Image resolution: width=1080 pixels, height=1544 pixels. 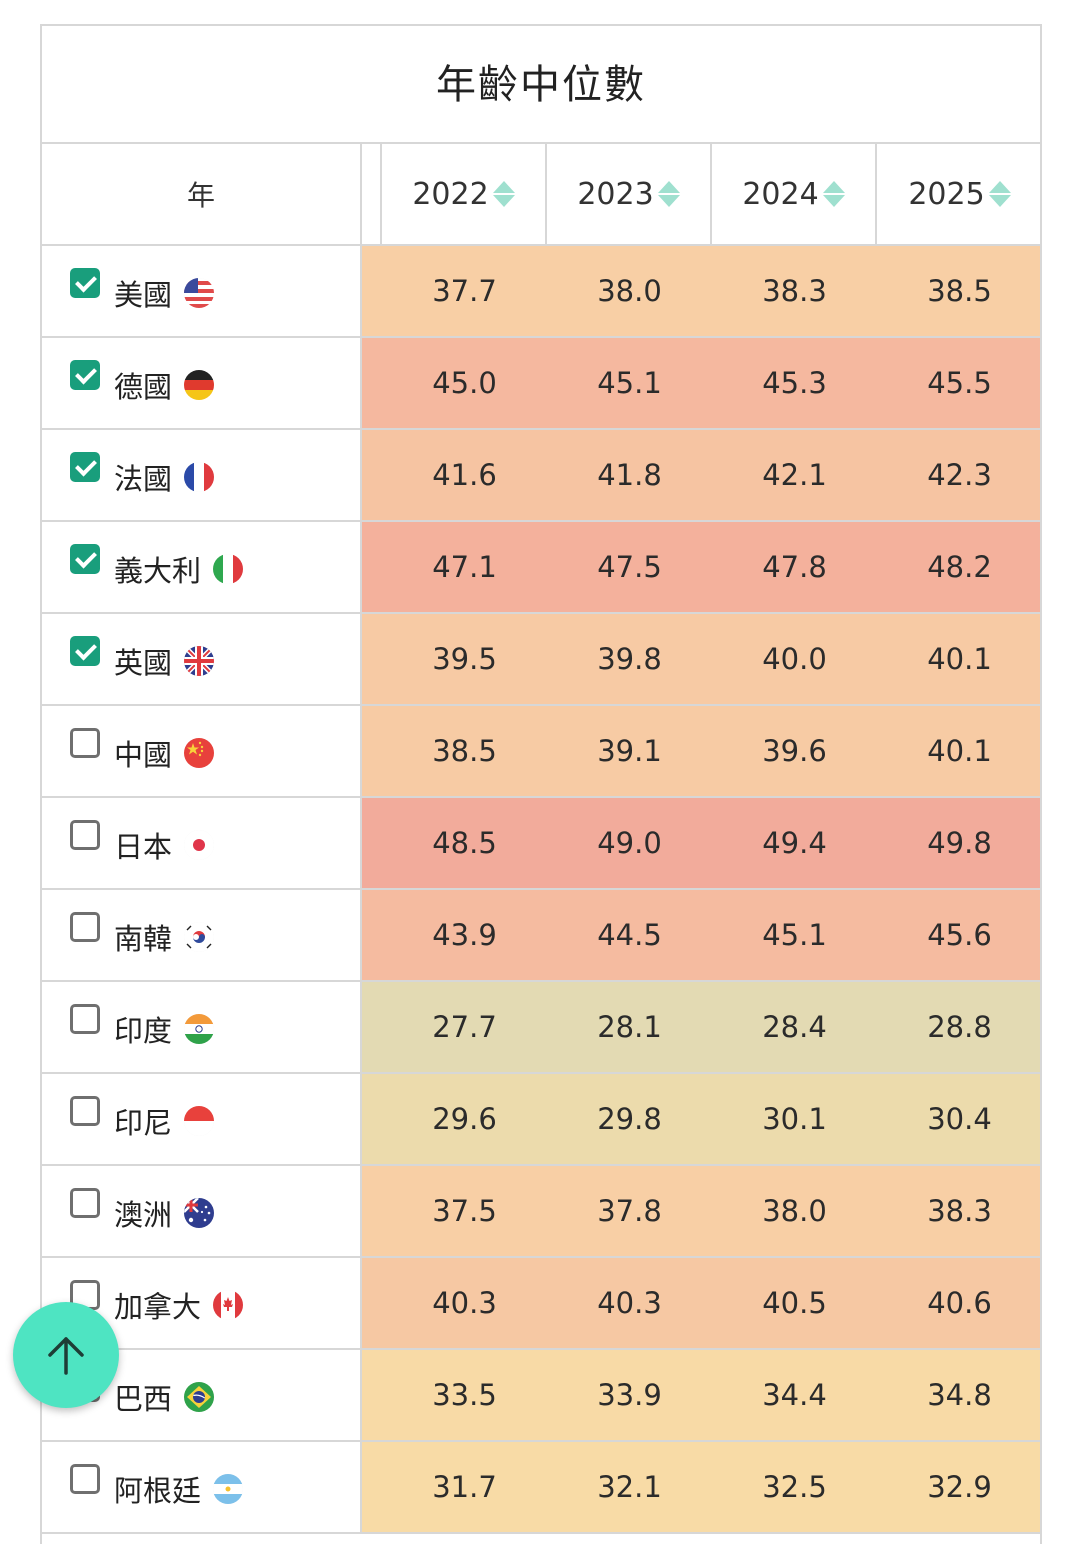 What do you see at coordinates (701, 1211) in the screenshot?
I see `row-values: 37.5 37.8 38.0 38.3` at bounding box center [701, 1211].